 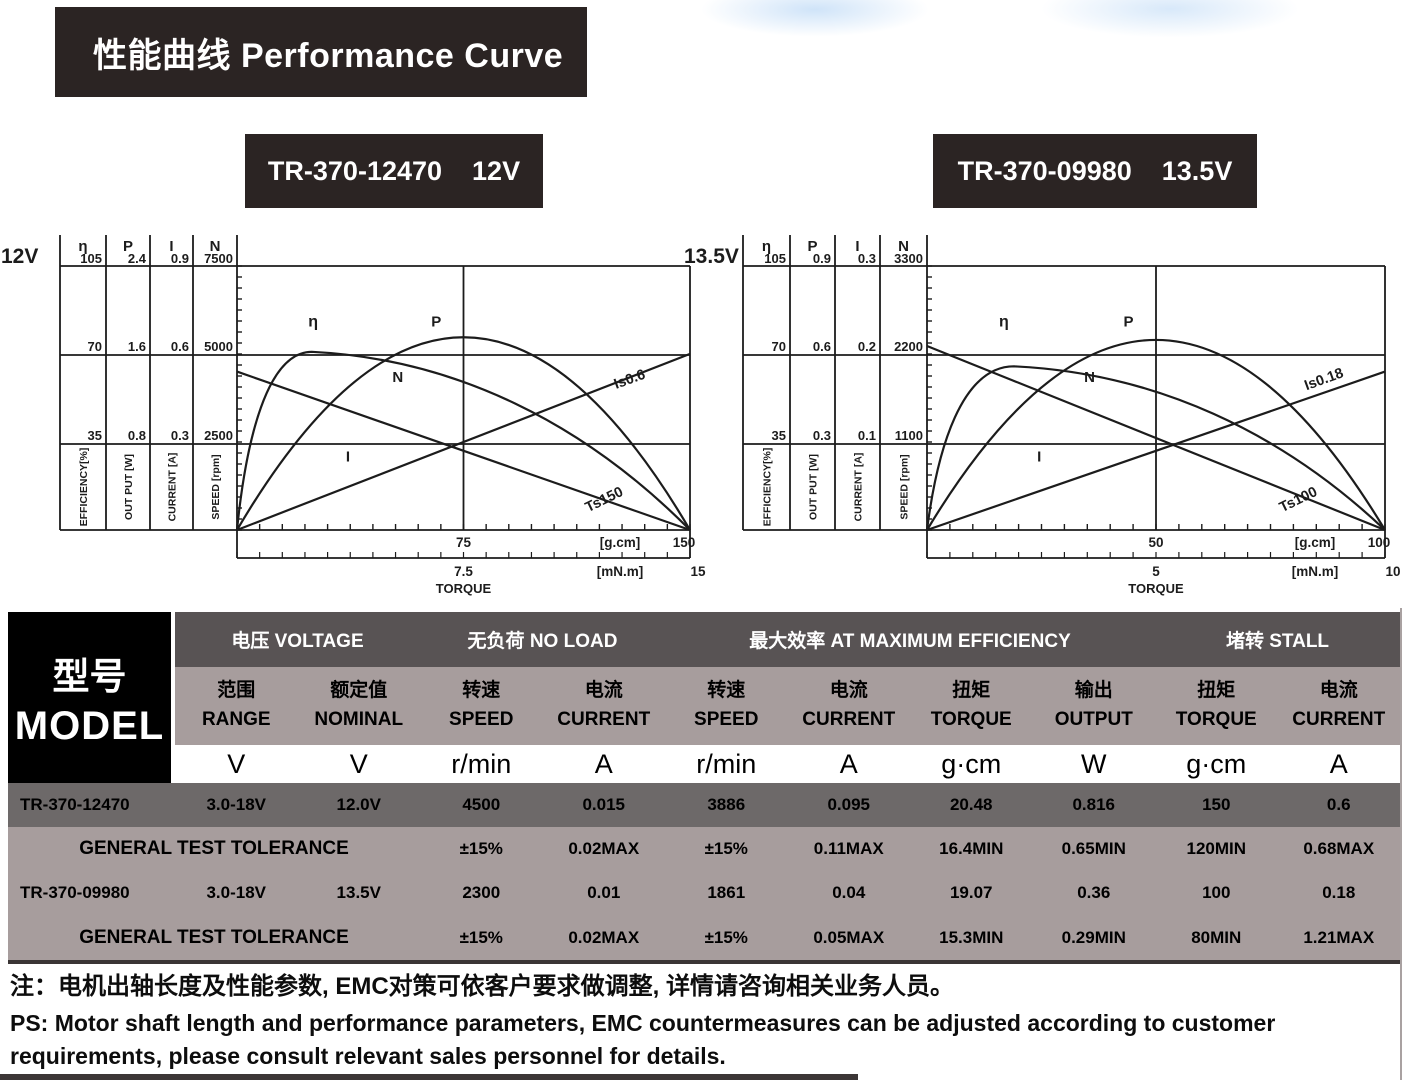 What do you see at coordinates (1093, 805) in the screenshot?
I see `table-value-cell: 0.816` at bounding box center [1093, 805].